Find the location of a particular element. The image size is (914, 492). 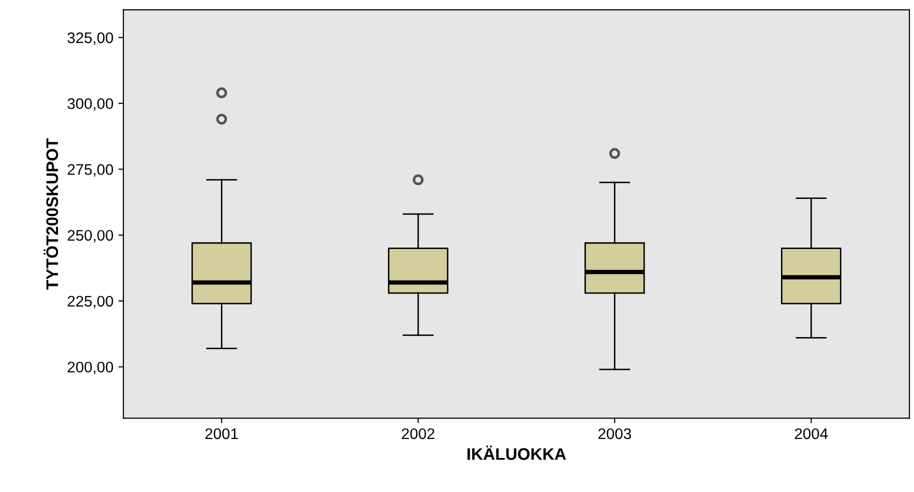

y-tick-label: 275,00 is located at coordinates (91, 170).